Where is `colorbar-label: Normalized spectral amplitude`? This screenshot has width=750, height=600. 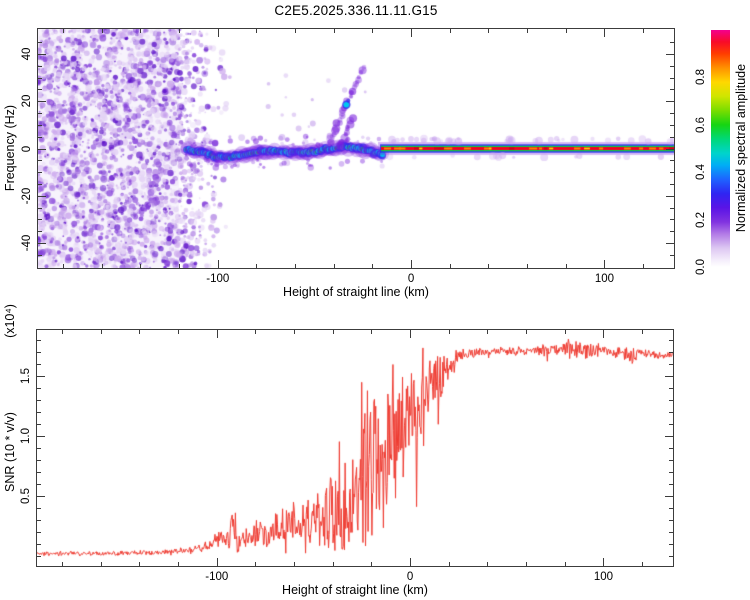
colorbar-label: Normalized spectral amplitude is located at coordinates (741, 148).